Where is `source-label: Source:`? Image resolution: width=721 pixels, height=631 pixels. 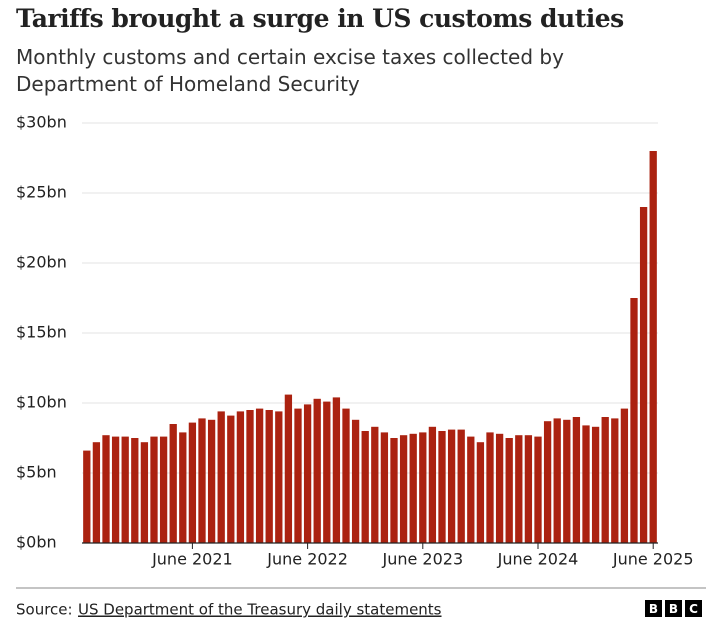
source-label: Source: is located at coordinates (44, 610).